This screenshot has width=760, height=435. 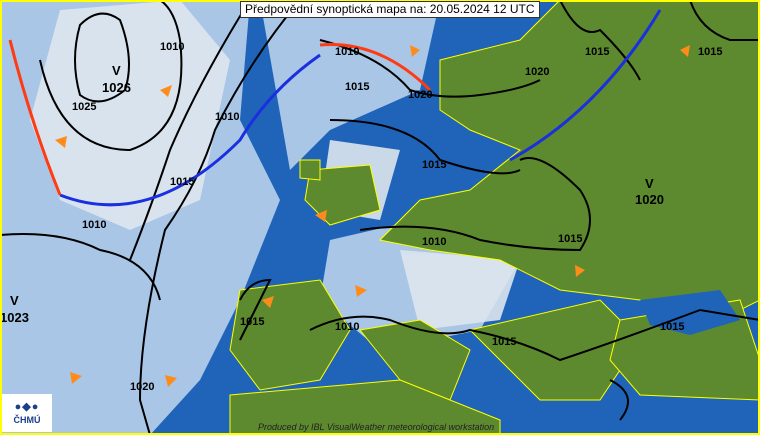 What do you see at coordinates (116, 87) in the screenshot?
I see `svg-text: 1026` at bounding box center [116, 87].